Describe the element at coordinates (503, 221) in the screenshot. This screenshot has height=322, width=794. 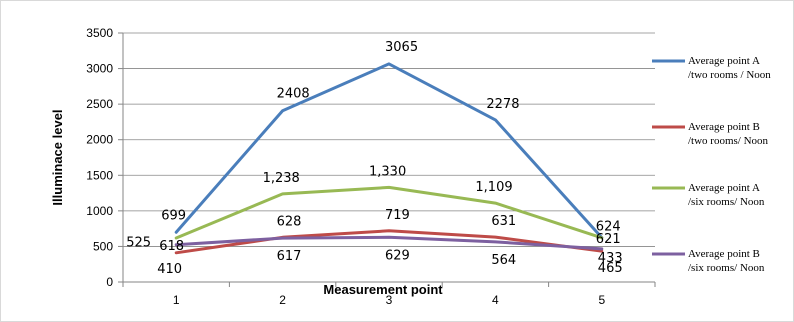
I see `data-label: 631` at that location.